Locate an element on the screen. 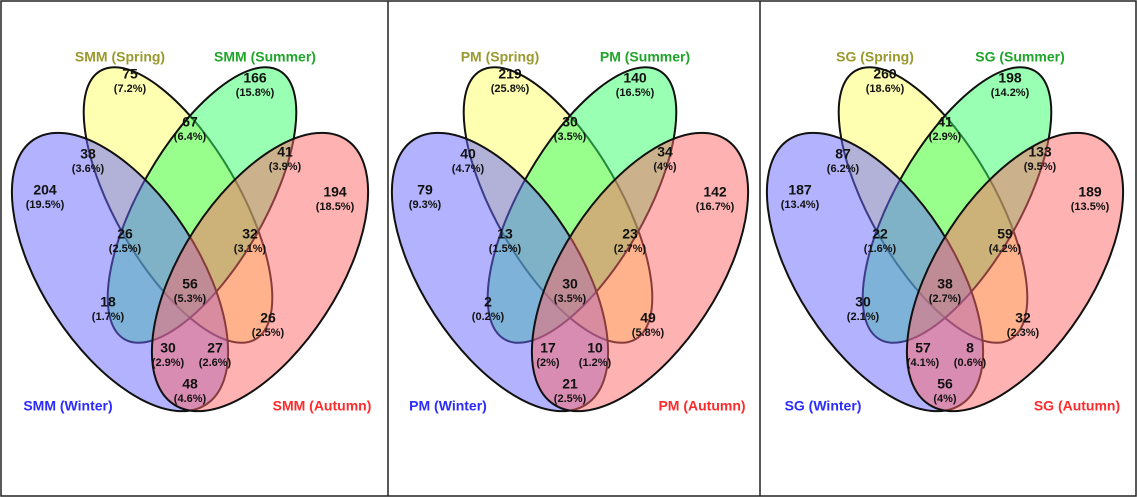  region-percent: (1.7%) is located at coordinates (108, 317).